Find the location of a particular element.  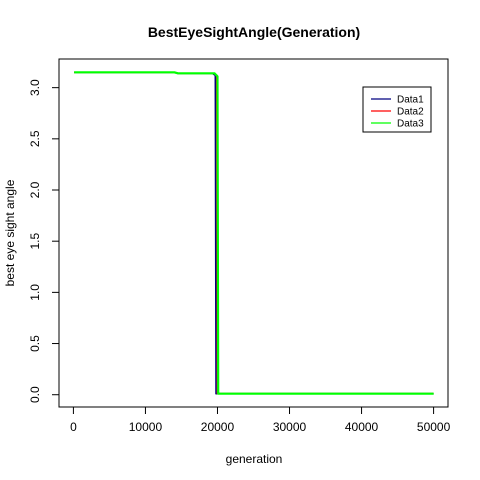

y-tick-label: 1.5 is located at coordinates (35, 241).